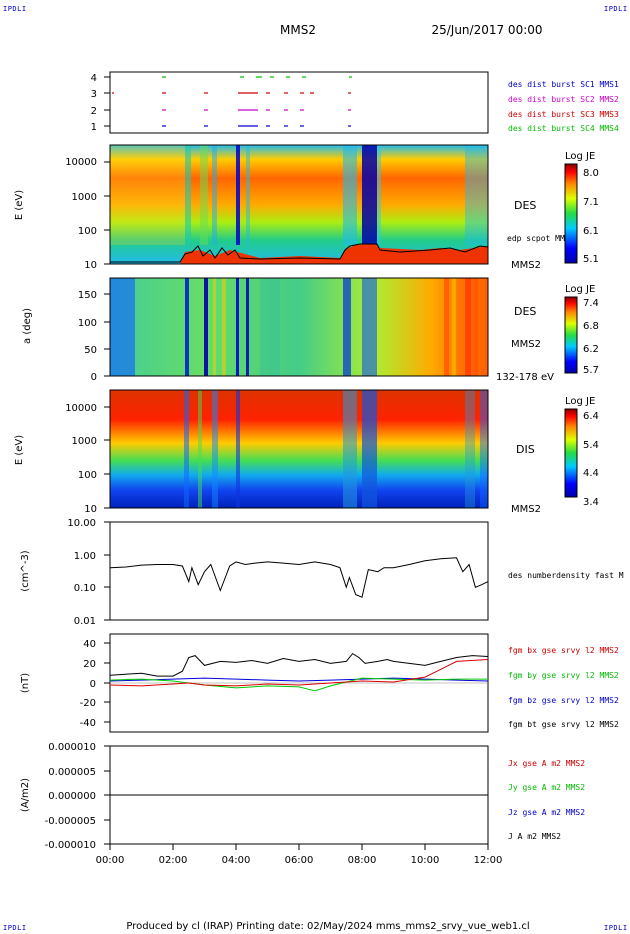  Describe the element at coordinates (336, 449) in the screenshot. I see `dis-energy-stripes` at that location.